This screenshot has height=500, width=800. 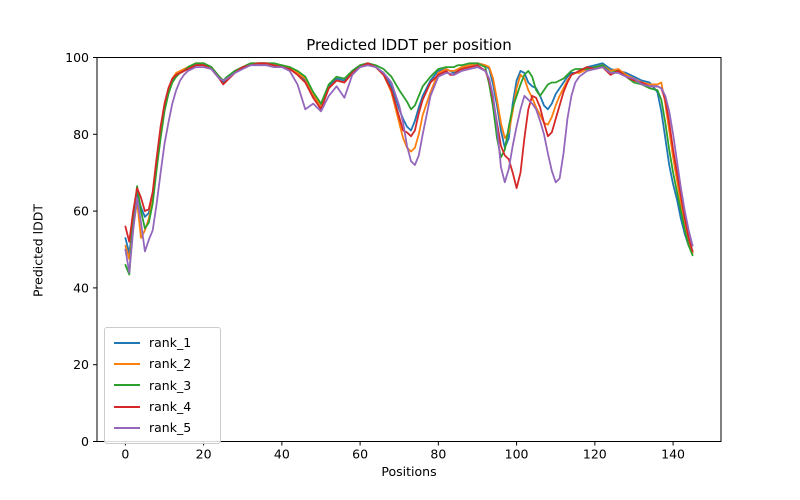 I want to click on x-tick-label: 100, so click(x=517, y=454).